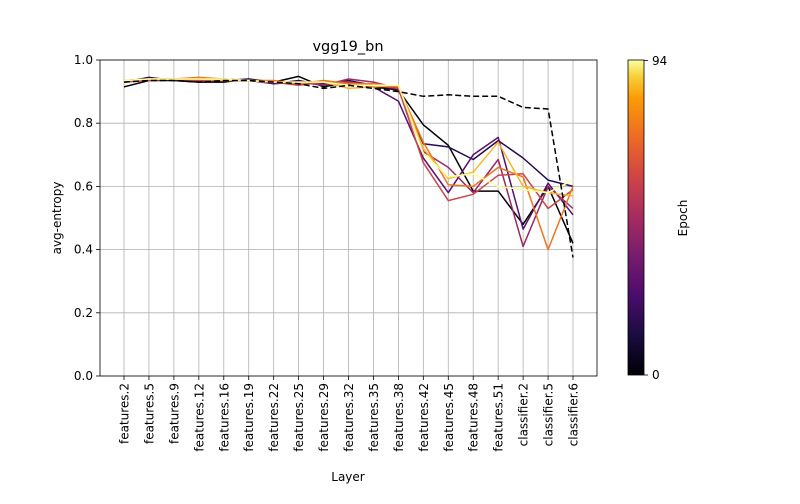 The image size is (800, 504). I want to click on y-tick-label: 0.0, so click(83, 376).